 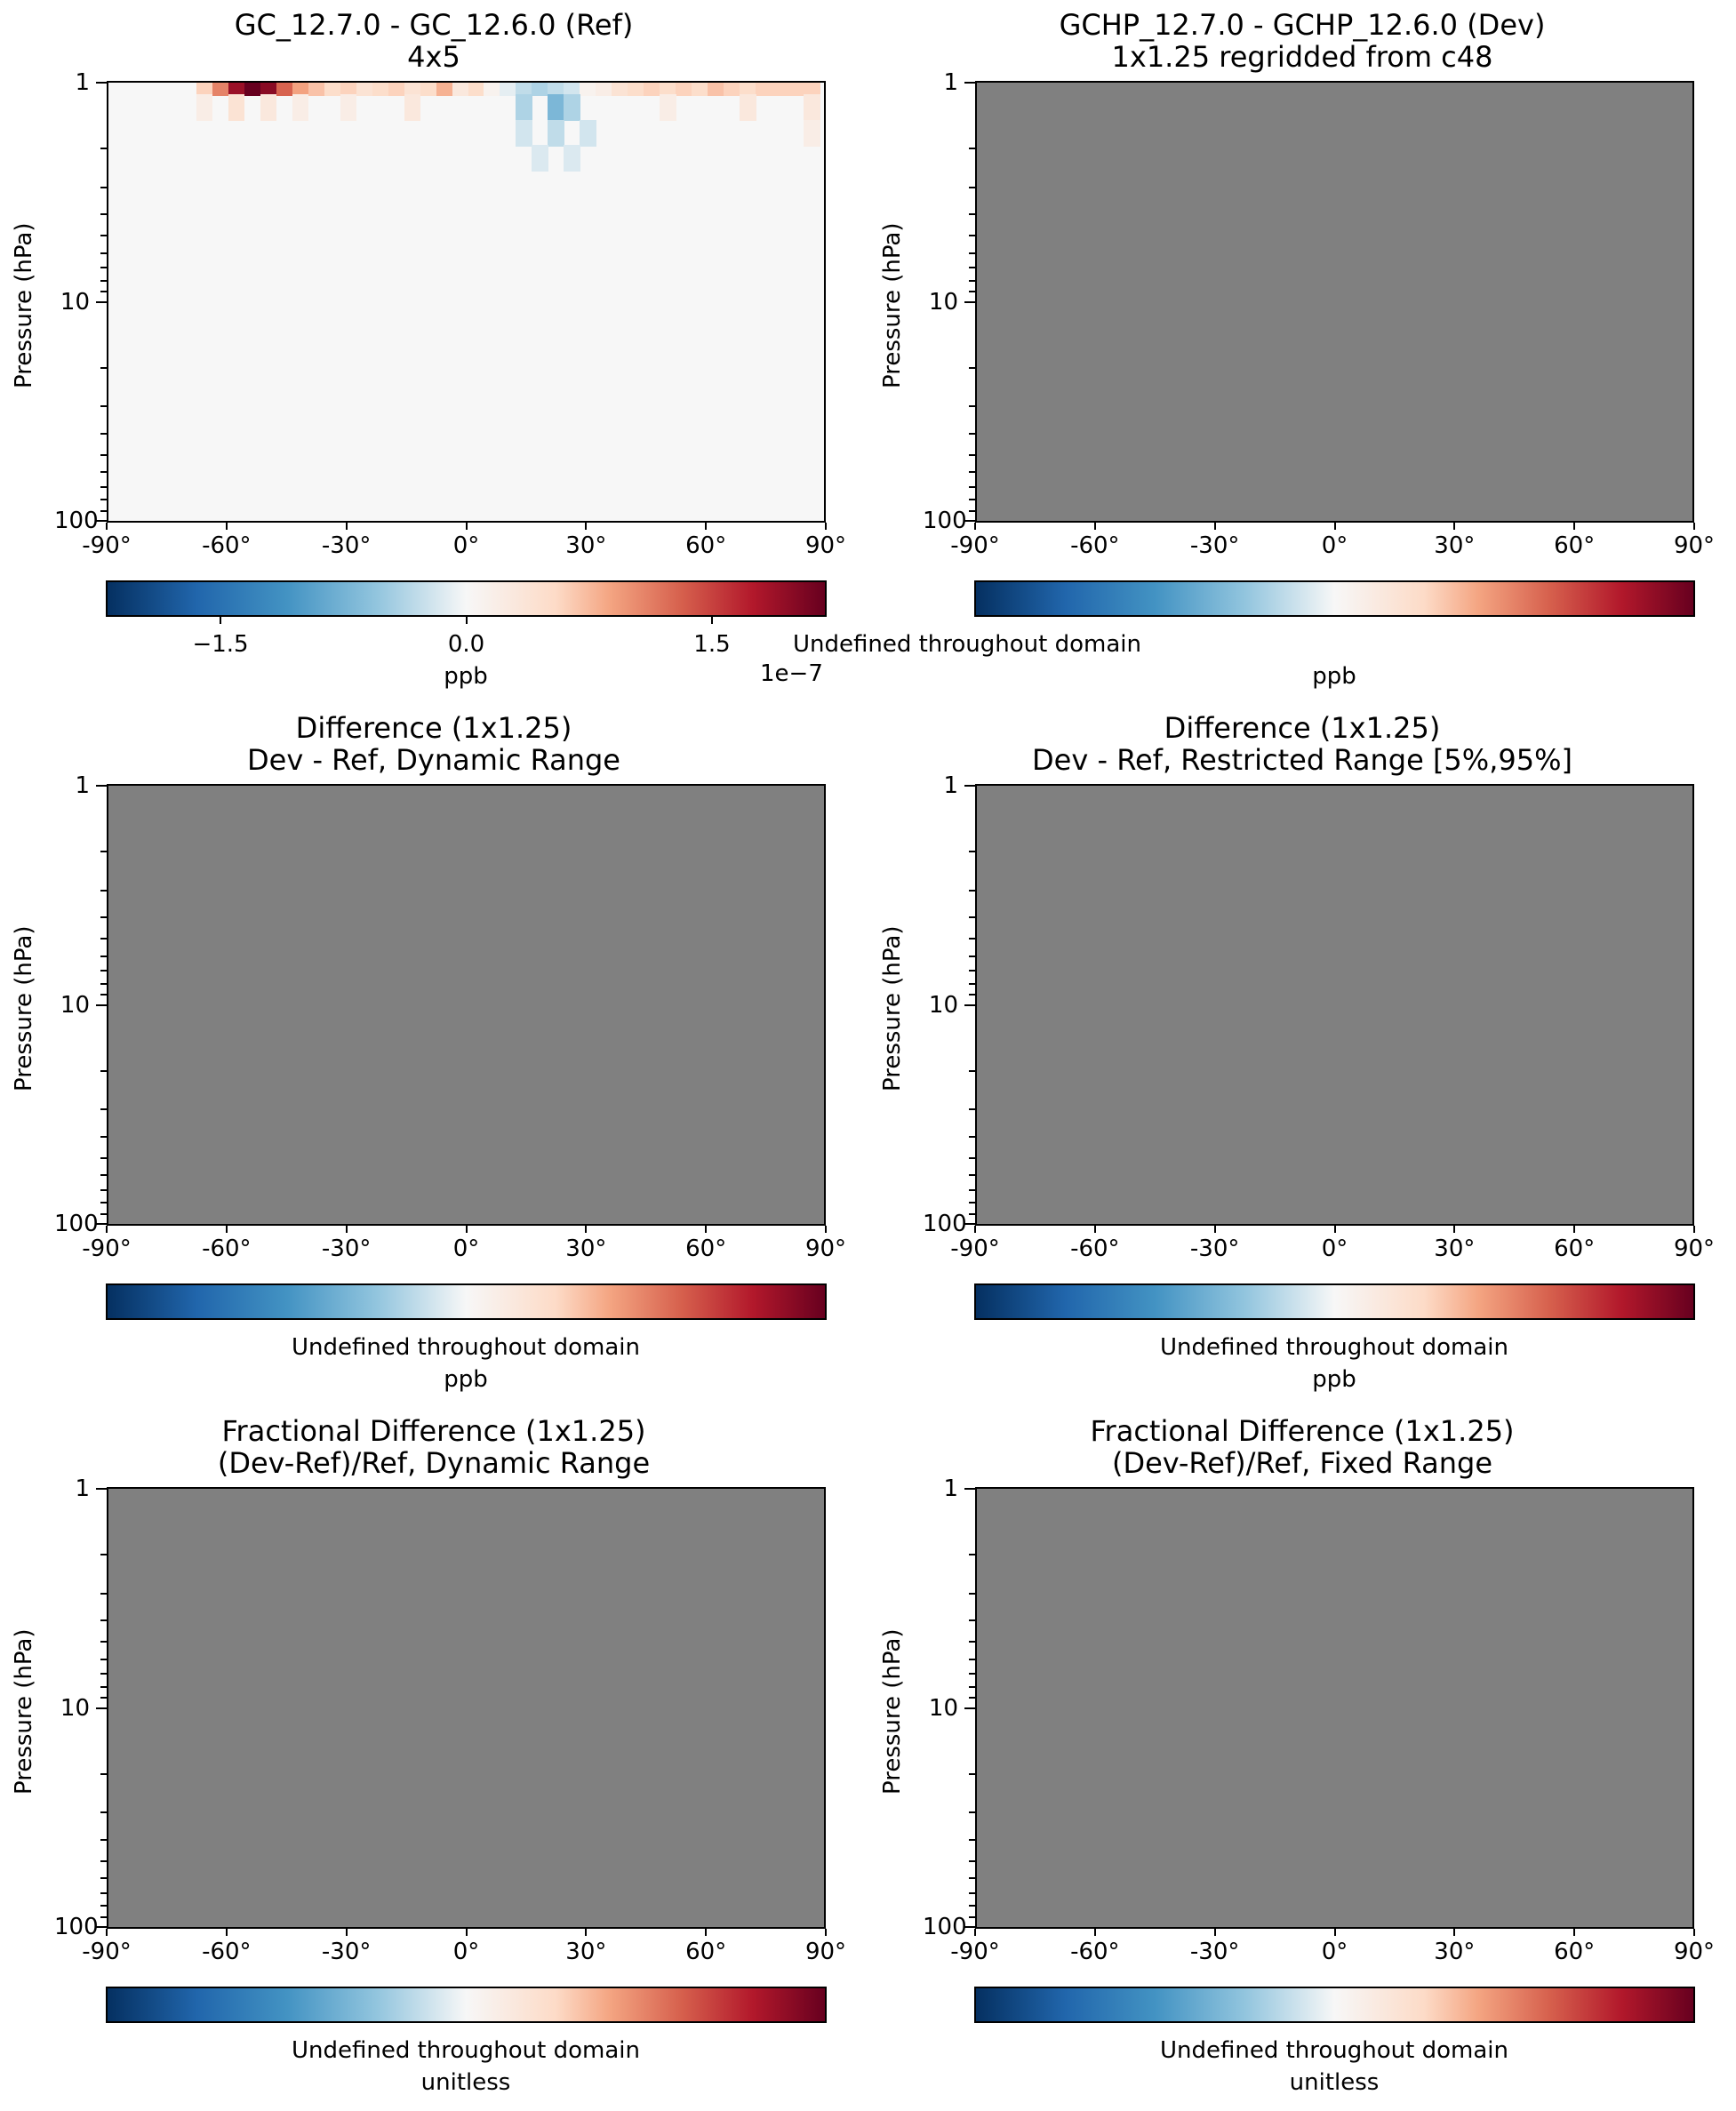 I want to click on chart-subtitle: Dev - Ref, Dynamic Range, so click(x=433, y=760).